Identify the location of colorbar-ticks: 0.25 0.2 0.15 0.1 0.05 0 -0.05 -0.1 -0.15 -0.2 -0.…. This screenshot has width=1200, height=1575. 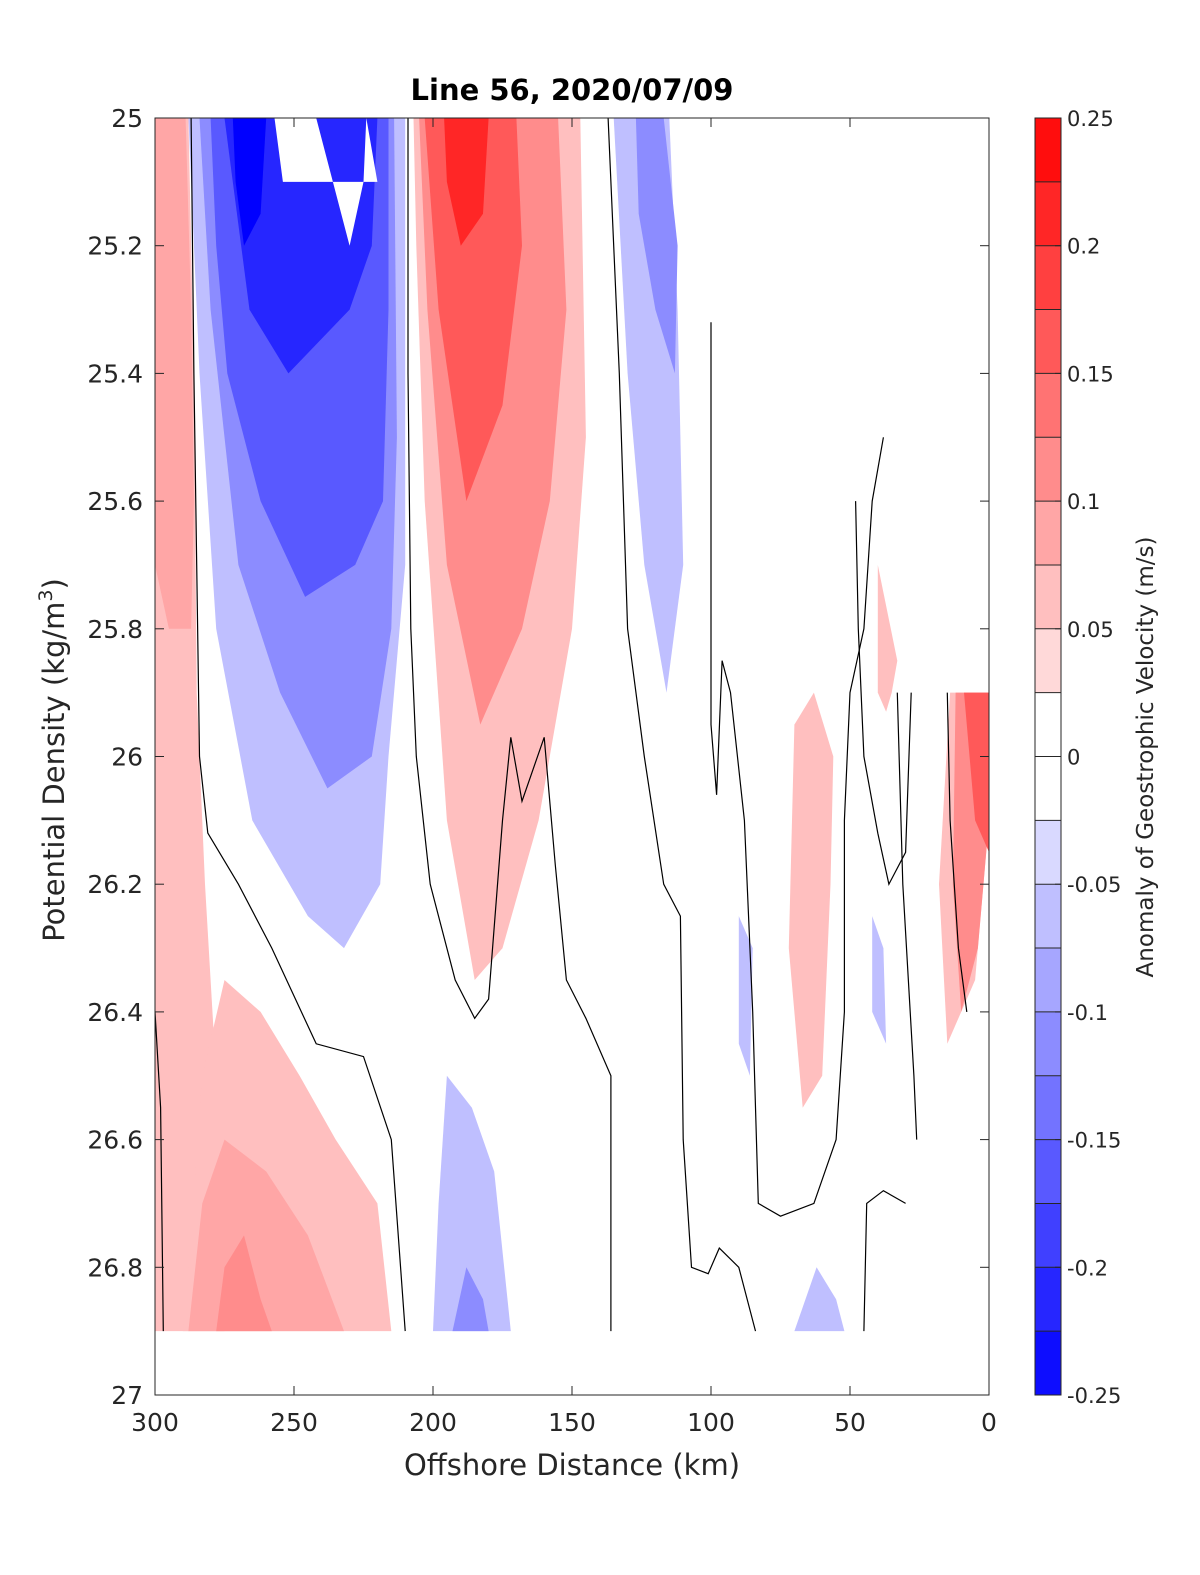
(1088, 757).